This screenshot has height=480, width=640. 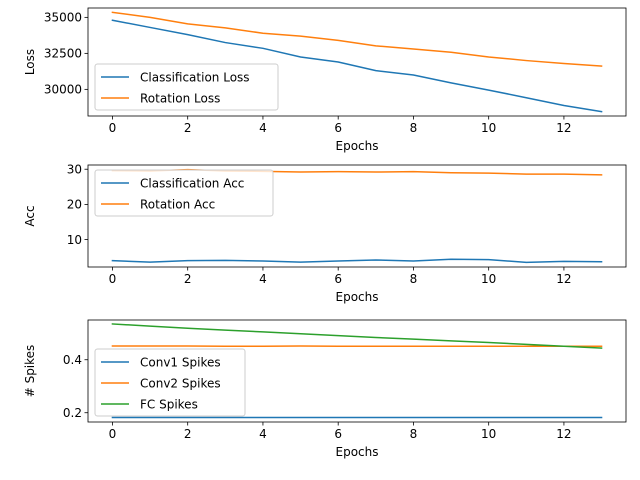 I want to click on y-tick-label: 10, so click(x=74, y=240).